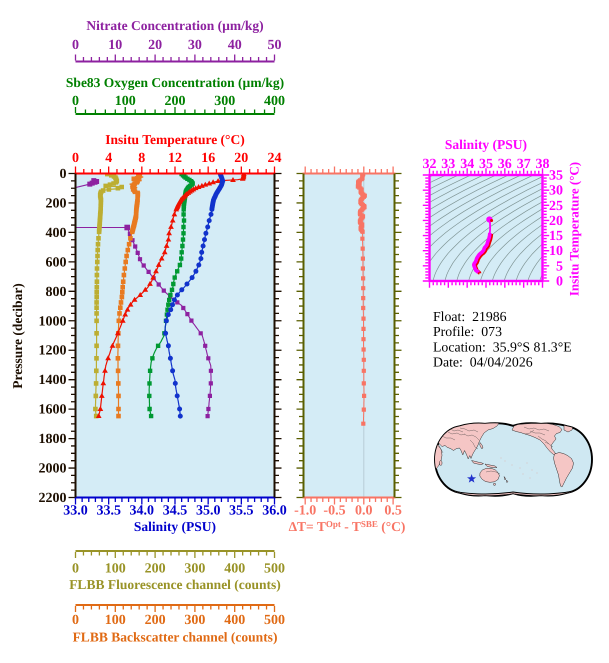  I want to click on svg-text: 35.0, so click(208, 511).